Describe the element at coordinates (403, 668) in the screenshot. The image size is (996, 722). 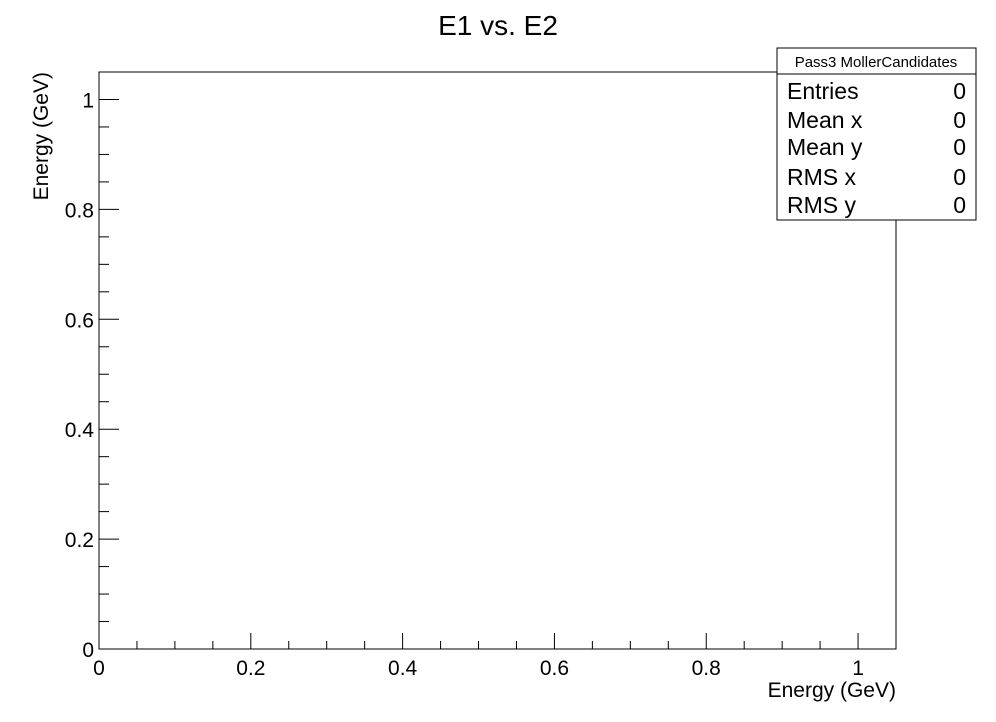
I see `x-tick-label: 0.4` at that location.